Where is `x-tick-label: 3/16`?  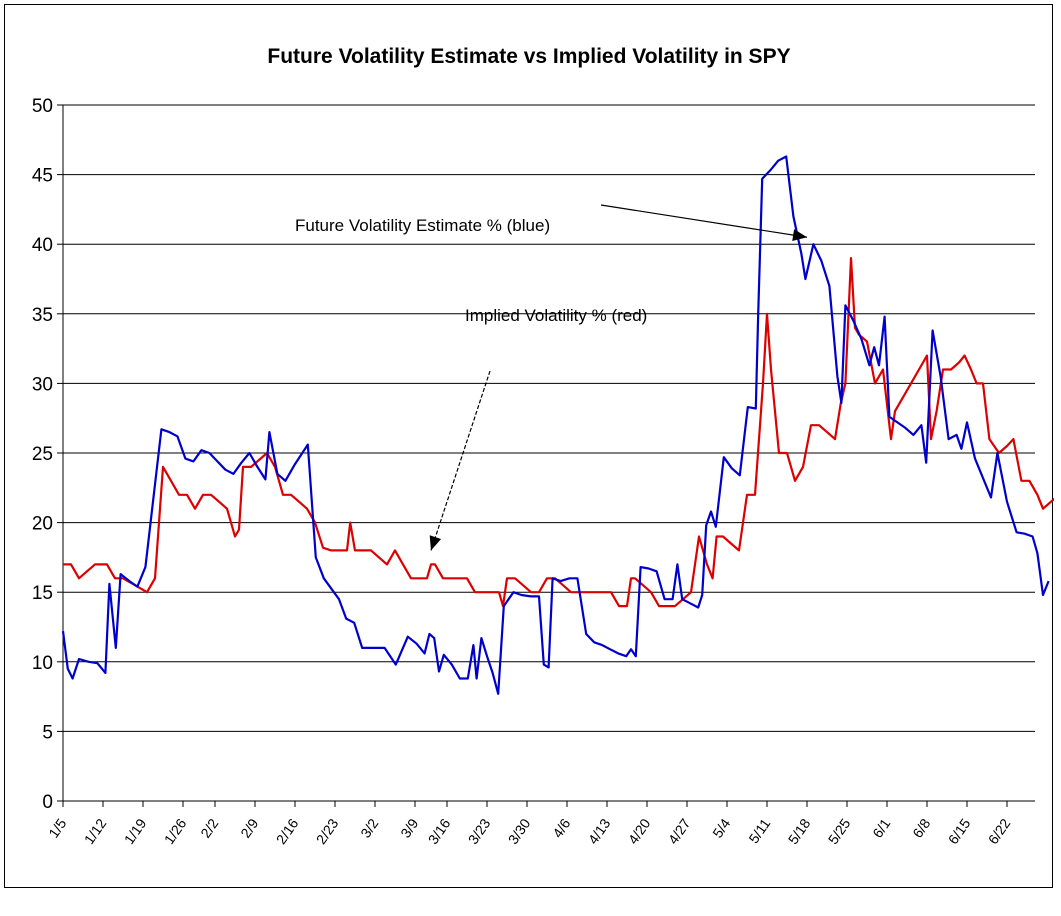 x-tick-label: 3/16 is located at coordinates (439, 831).